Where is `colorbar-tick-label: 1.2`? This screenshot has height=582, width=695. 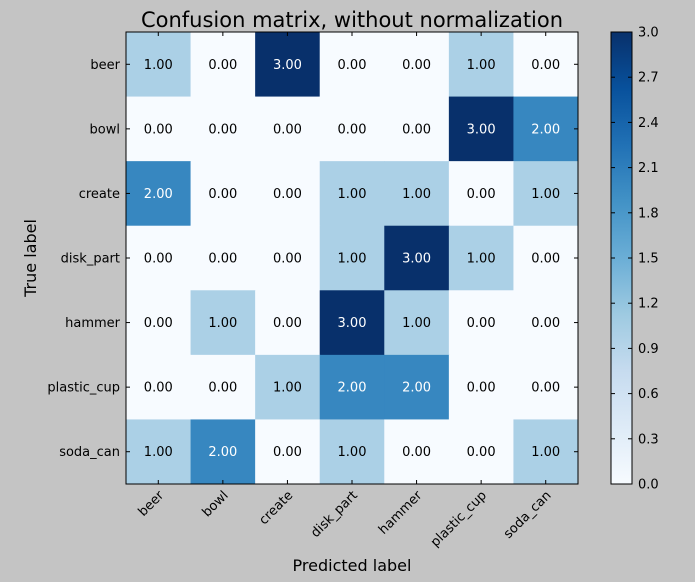 colorbar-tick-label: 1.2 is located at coordinates (648, 304).